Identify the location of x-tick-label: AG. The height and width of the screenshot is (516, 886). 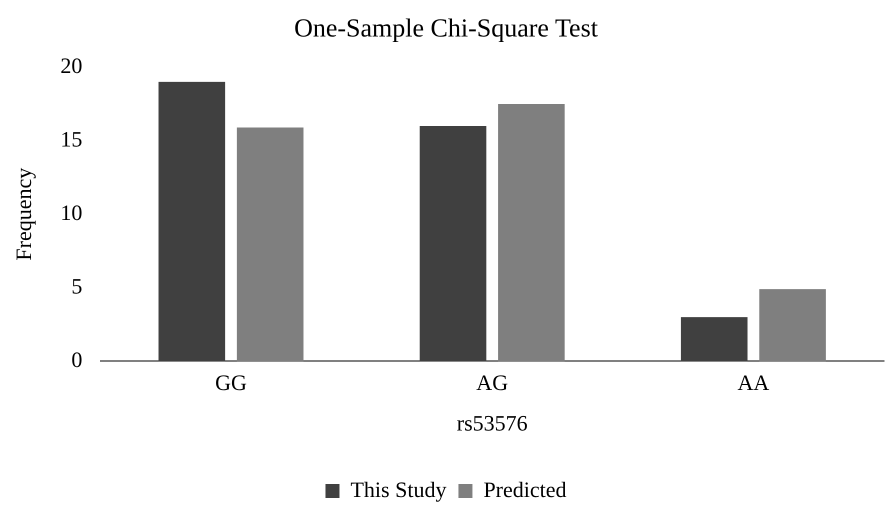
(492, 383).